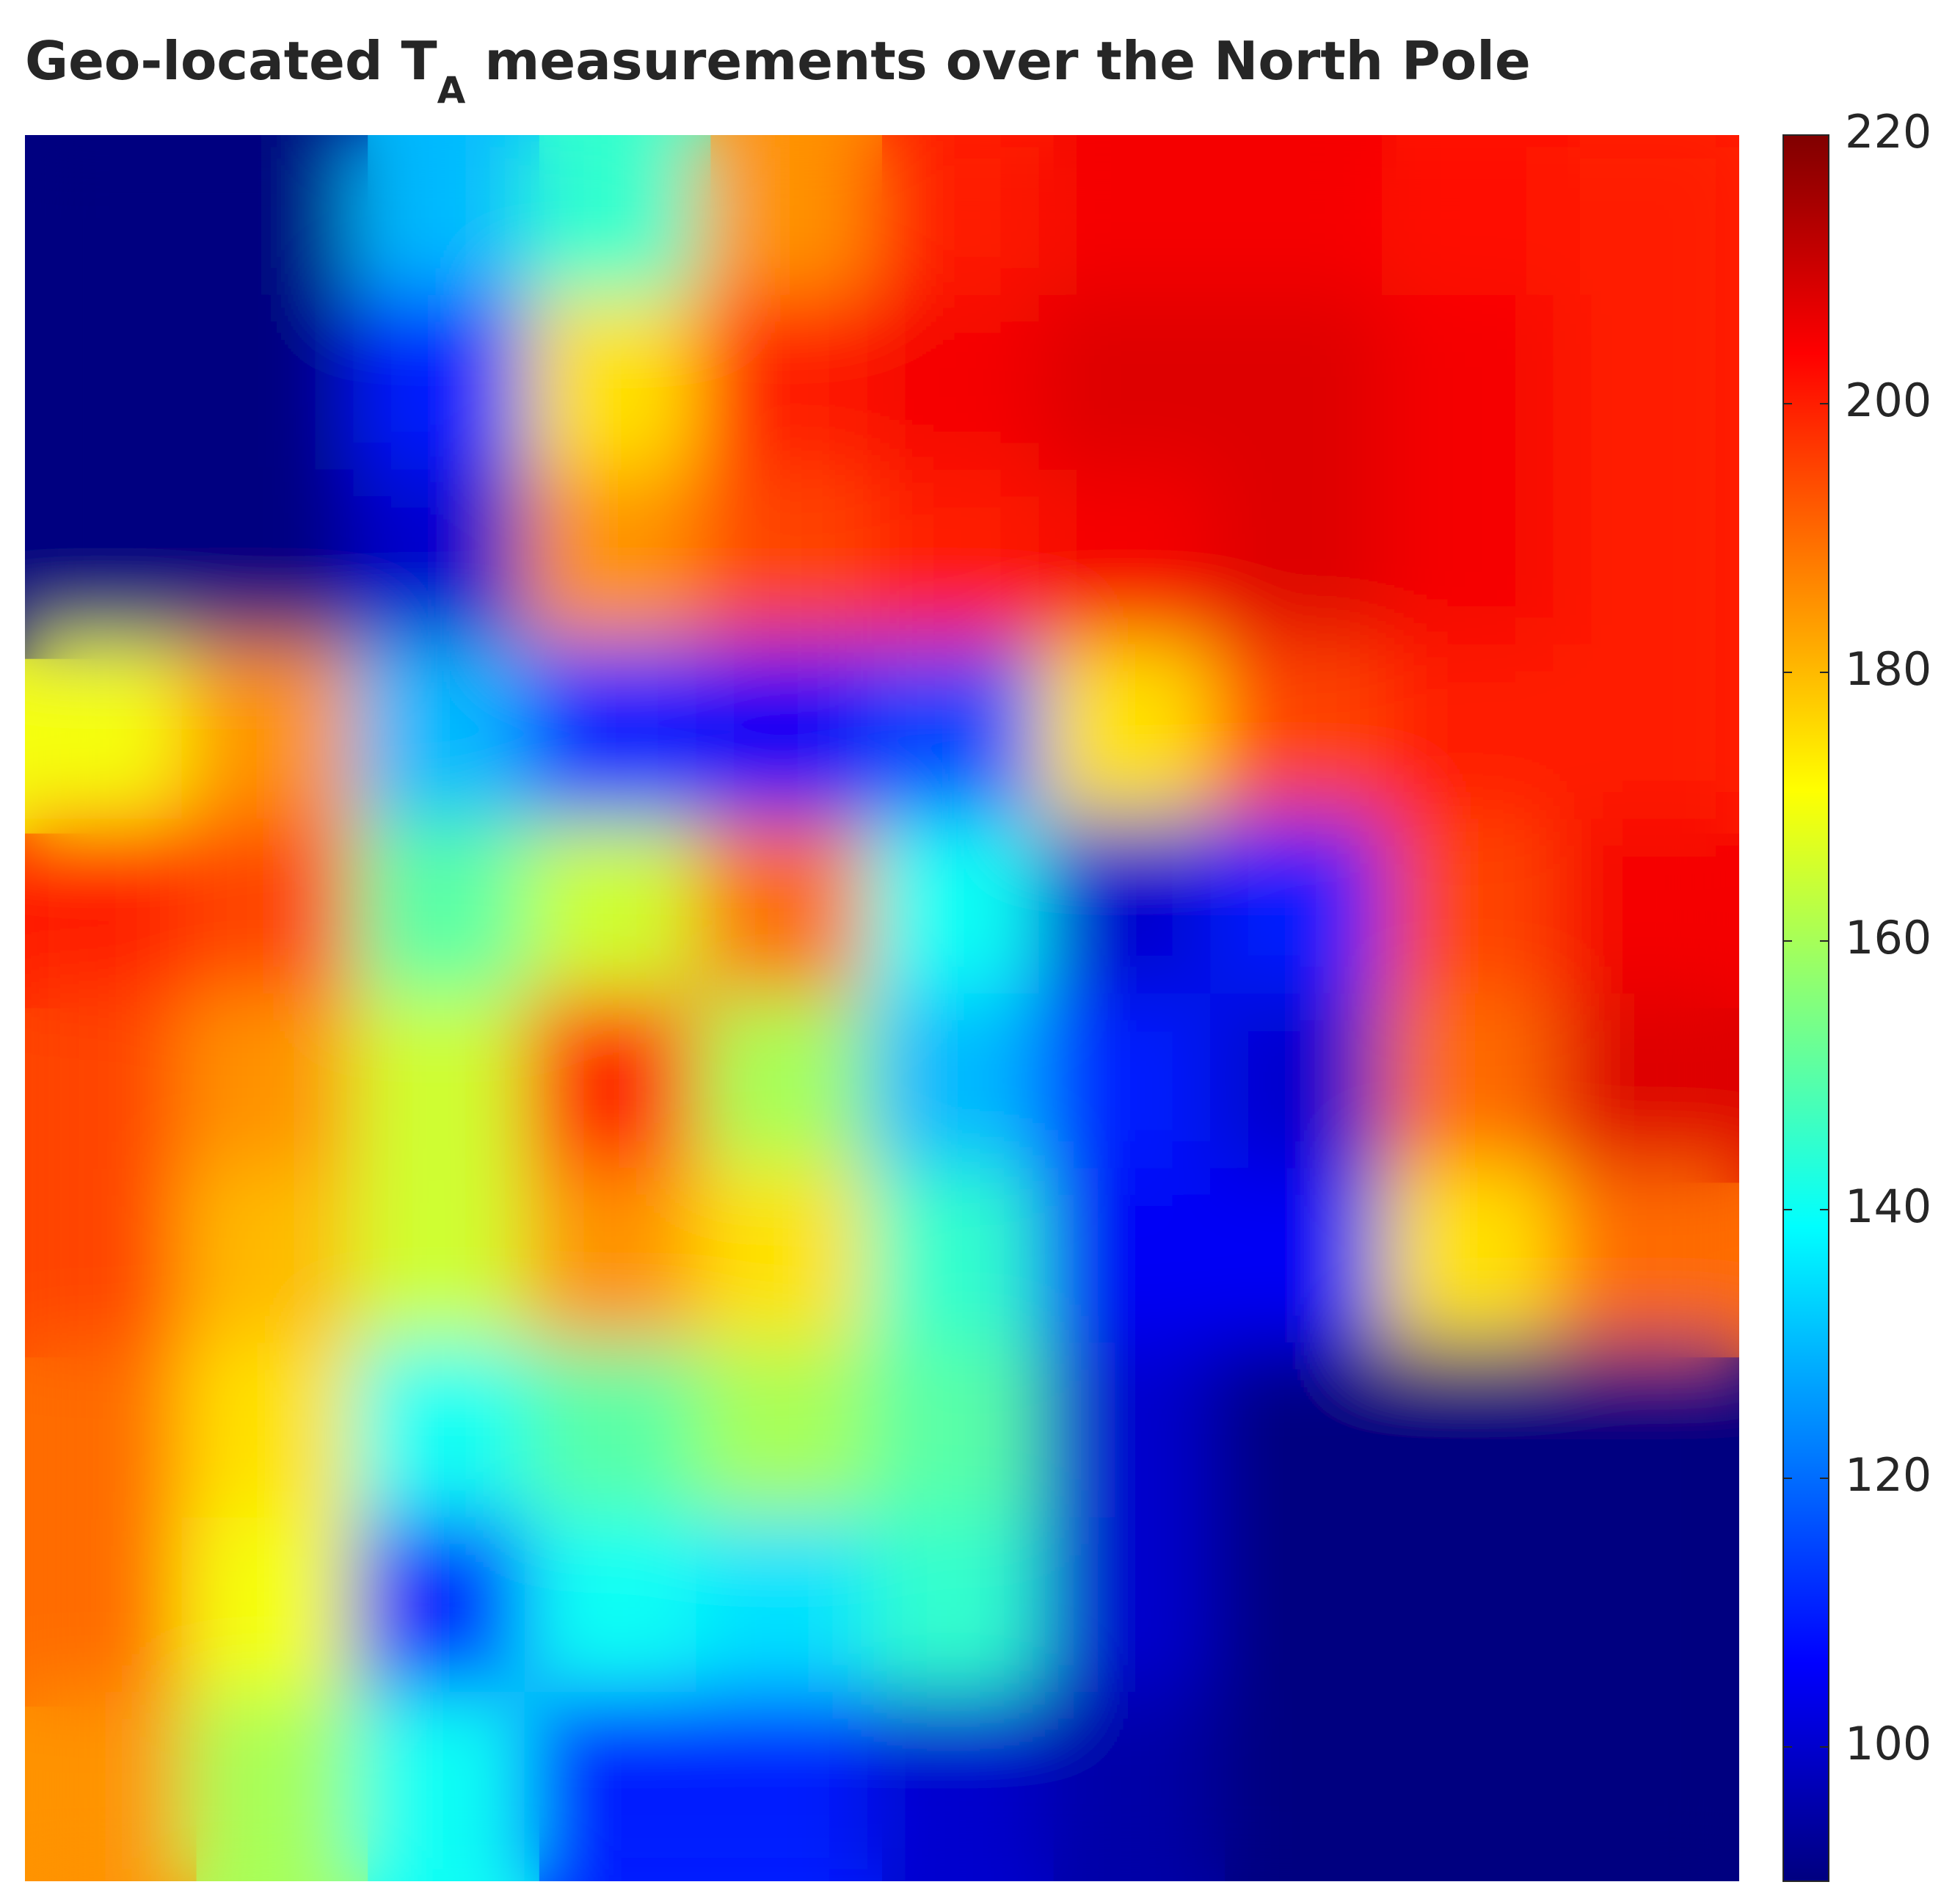 Image resolution: width=1952 pixels, height=1904 pixels. I want to click on title-subscript: A, so click(451, 91).